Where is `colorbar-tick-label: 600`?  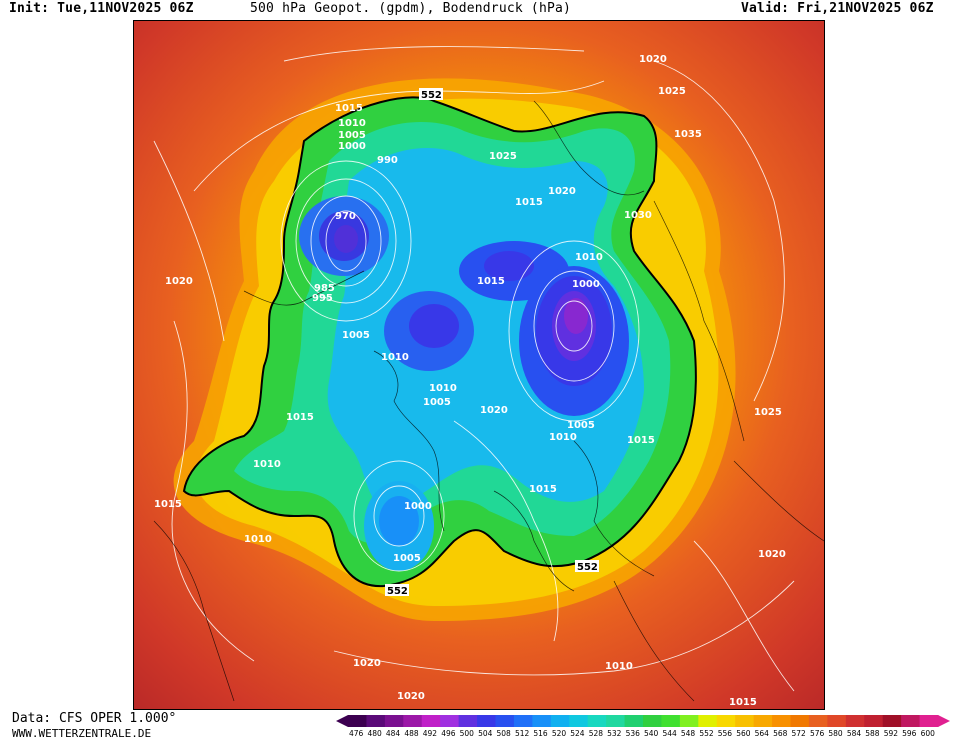 colorbar-tick-label: 600 is located at coordinates (928, 733).